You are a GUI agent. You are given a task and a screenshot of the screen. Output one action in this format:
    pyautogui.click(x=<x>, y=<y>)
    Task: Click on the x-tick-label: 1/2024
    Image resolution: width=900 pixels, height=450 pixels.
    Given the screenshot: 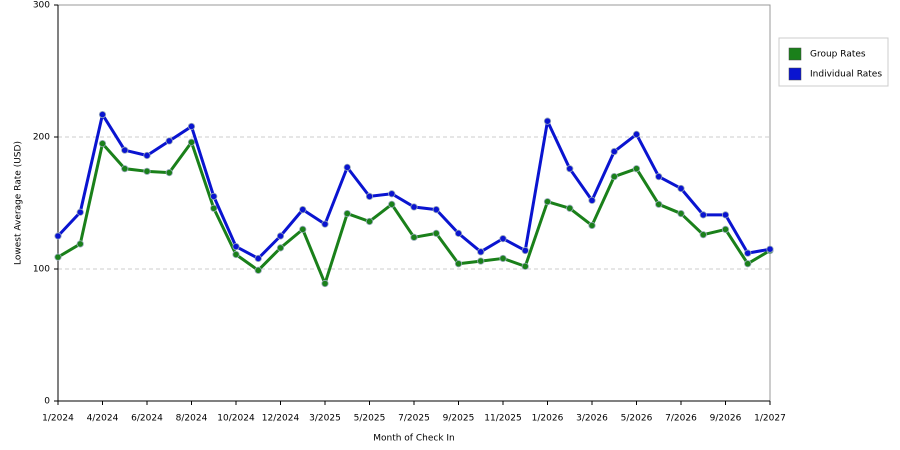 What is the action you would take?
    pyautogui.click(x=58, y=419)
    